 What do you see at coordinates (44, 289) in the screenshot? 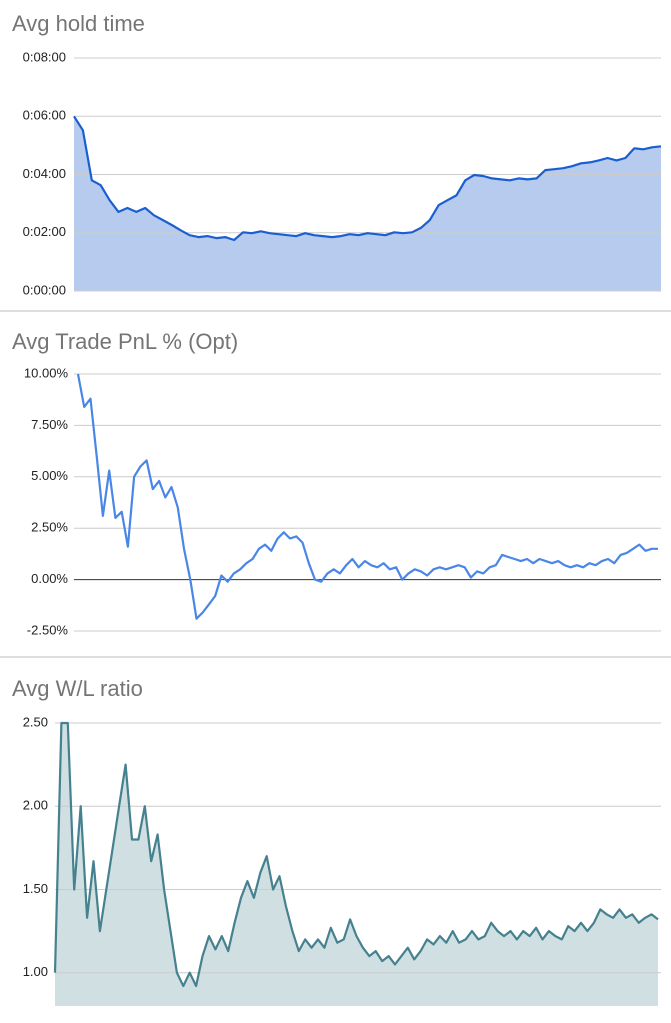
I see `y-tick-label: 0:00:00` at bounding box center [44, 289].